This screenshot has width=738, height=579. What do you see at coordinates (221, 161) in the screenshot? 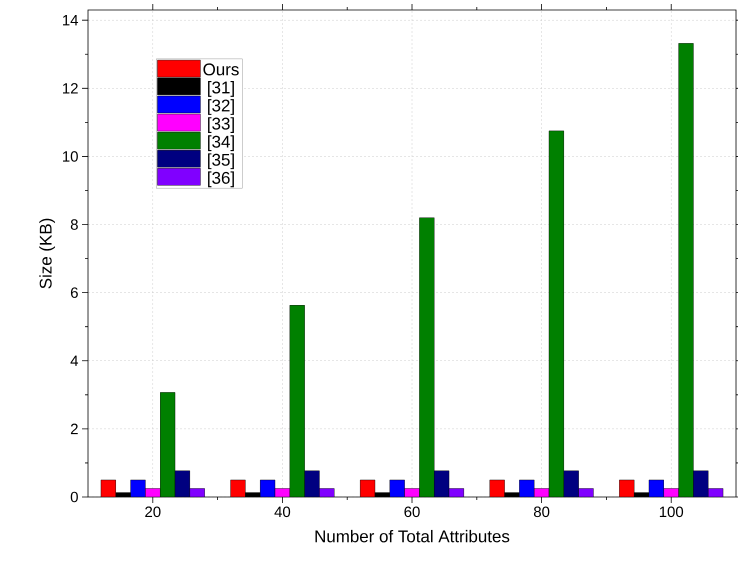
I see `legend-label: [35]` at bounding box center [221, 161].